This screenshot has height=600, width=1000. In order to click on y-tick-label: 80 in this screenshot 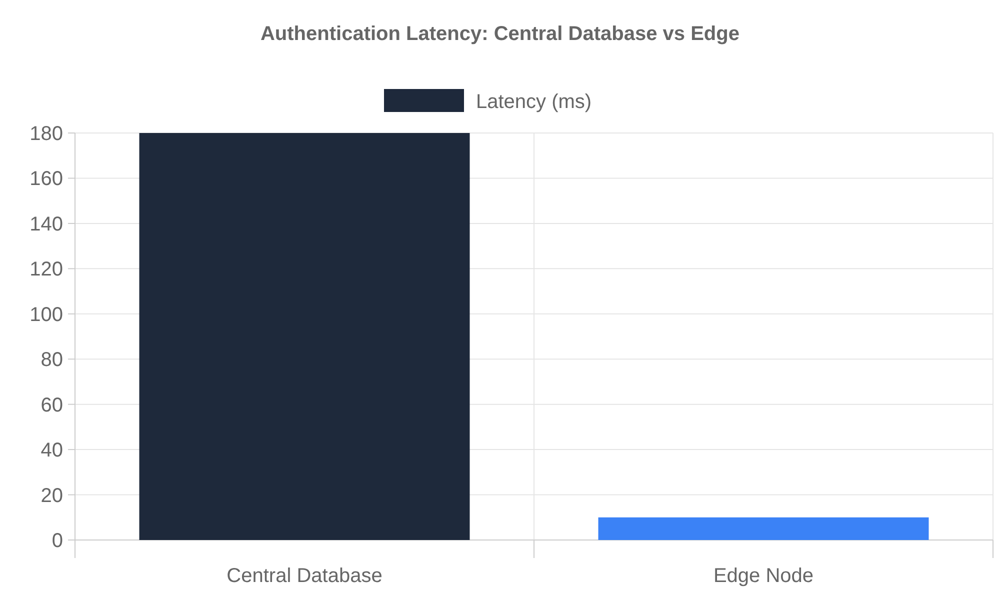, I will do `click(51, 360)`.